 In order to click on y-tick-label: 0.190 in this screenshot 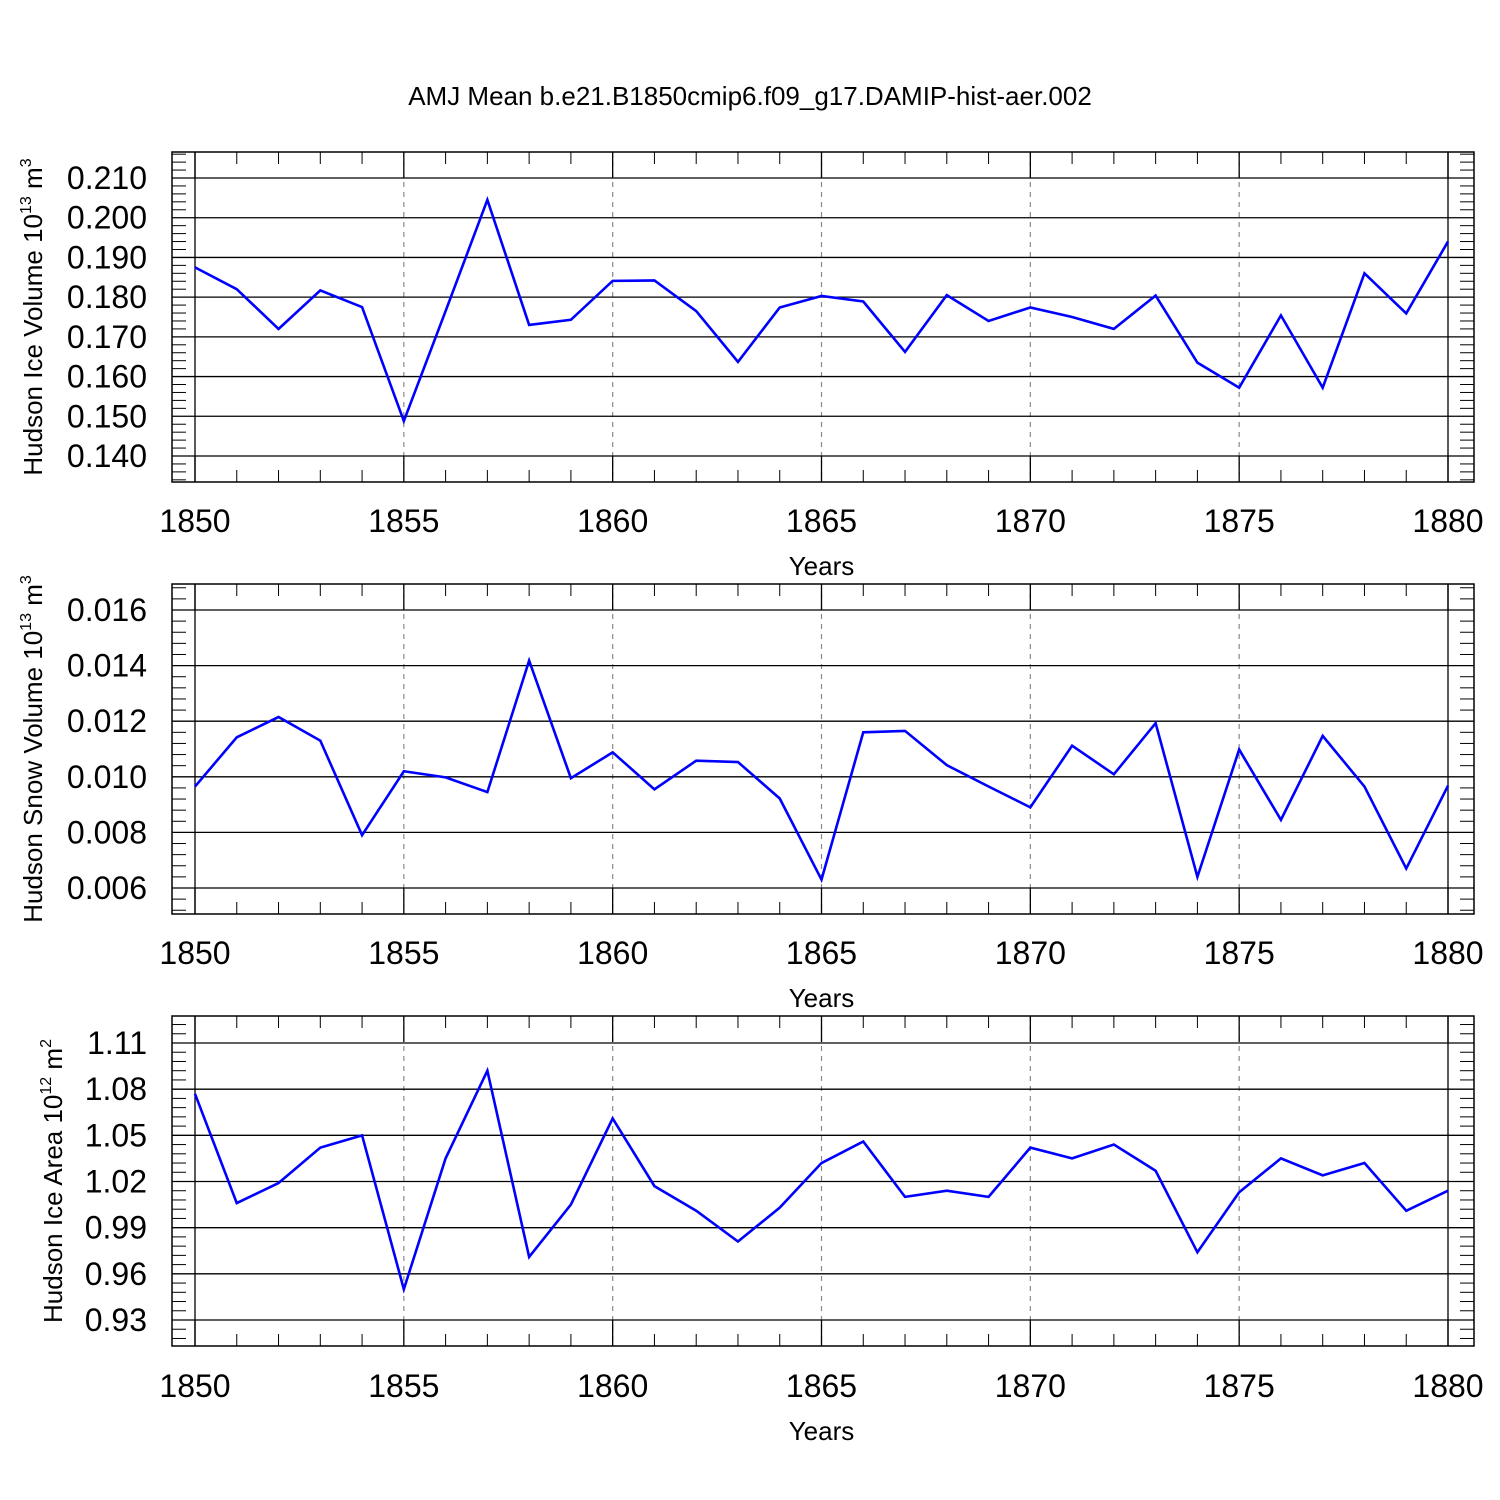, I will do `click(107, 257)`.